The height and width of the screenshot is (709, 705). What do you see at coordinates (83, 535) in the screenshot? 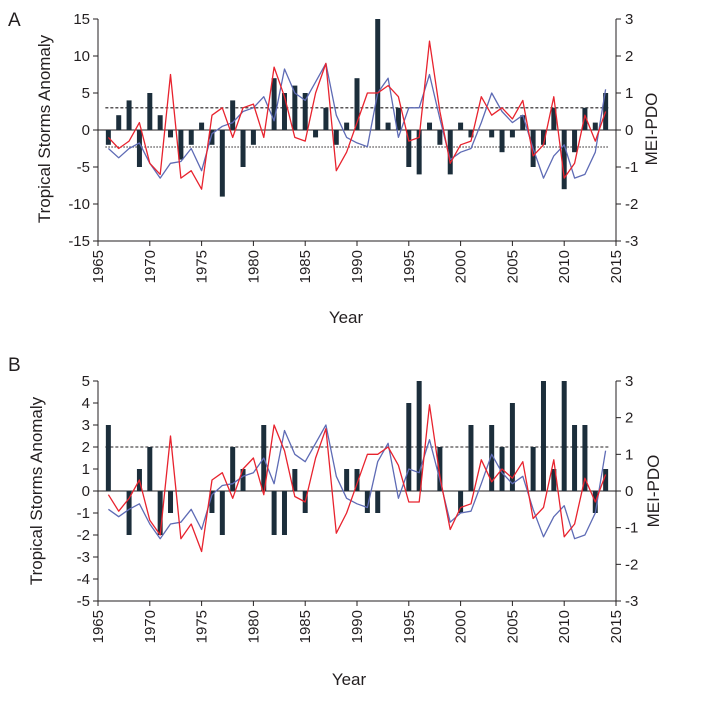
I see `panel-b-y-tick-label: -2` at bounding box center [83, 535].